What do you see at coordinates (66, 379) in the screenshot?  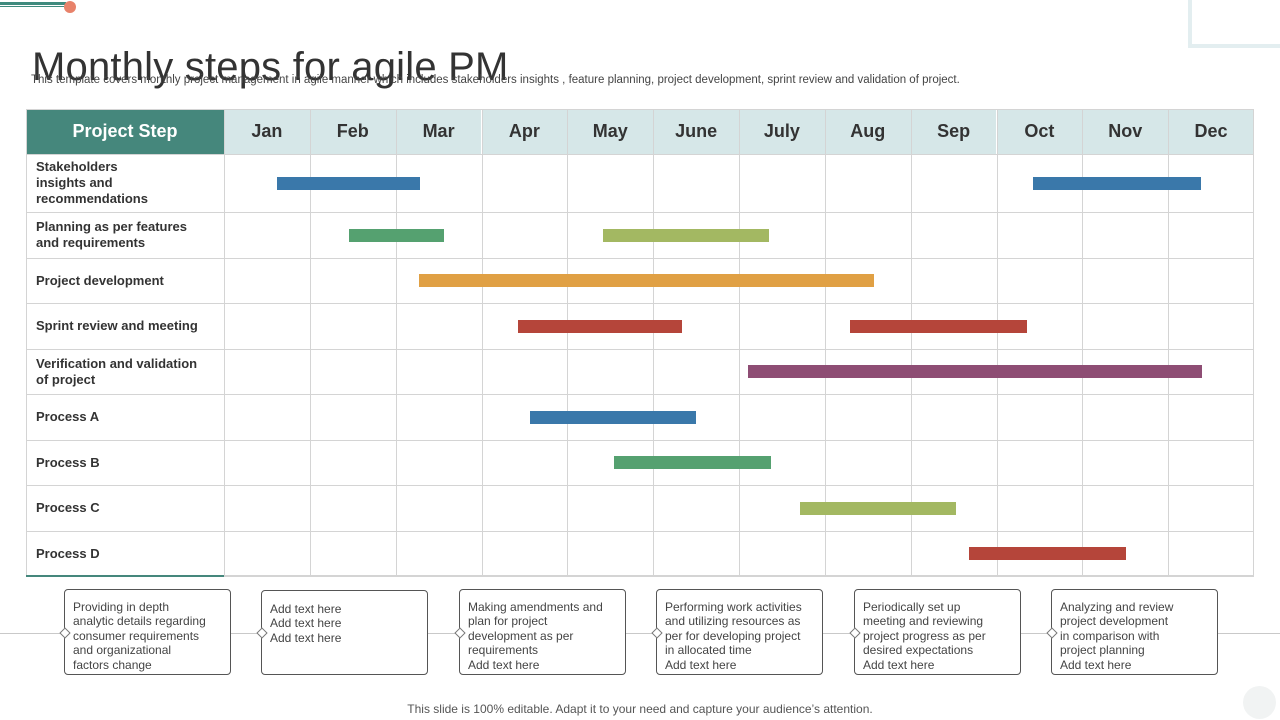 I see `step-label-line: of project` at bounding box center [66, 379].